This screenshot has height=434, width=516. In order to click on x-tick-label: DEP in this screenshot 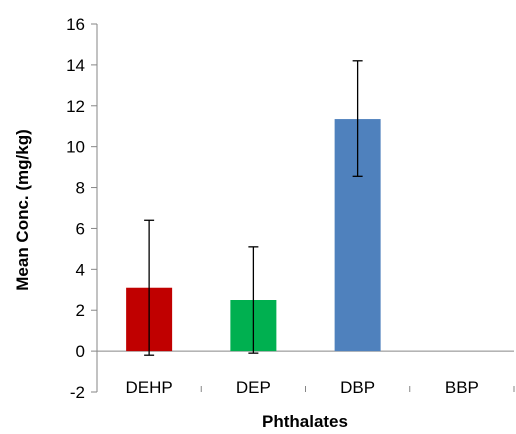, I will do `click(253, 387)`.